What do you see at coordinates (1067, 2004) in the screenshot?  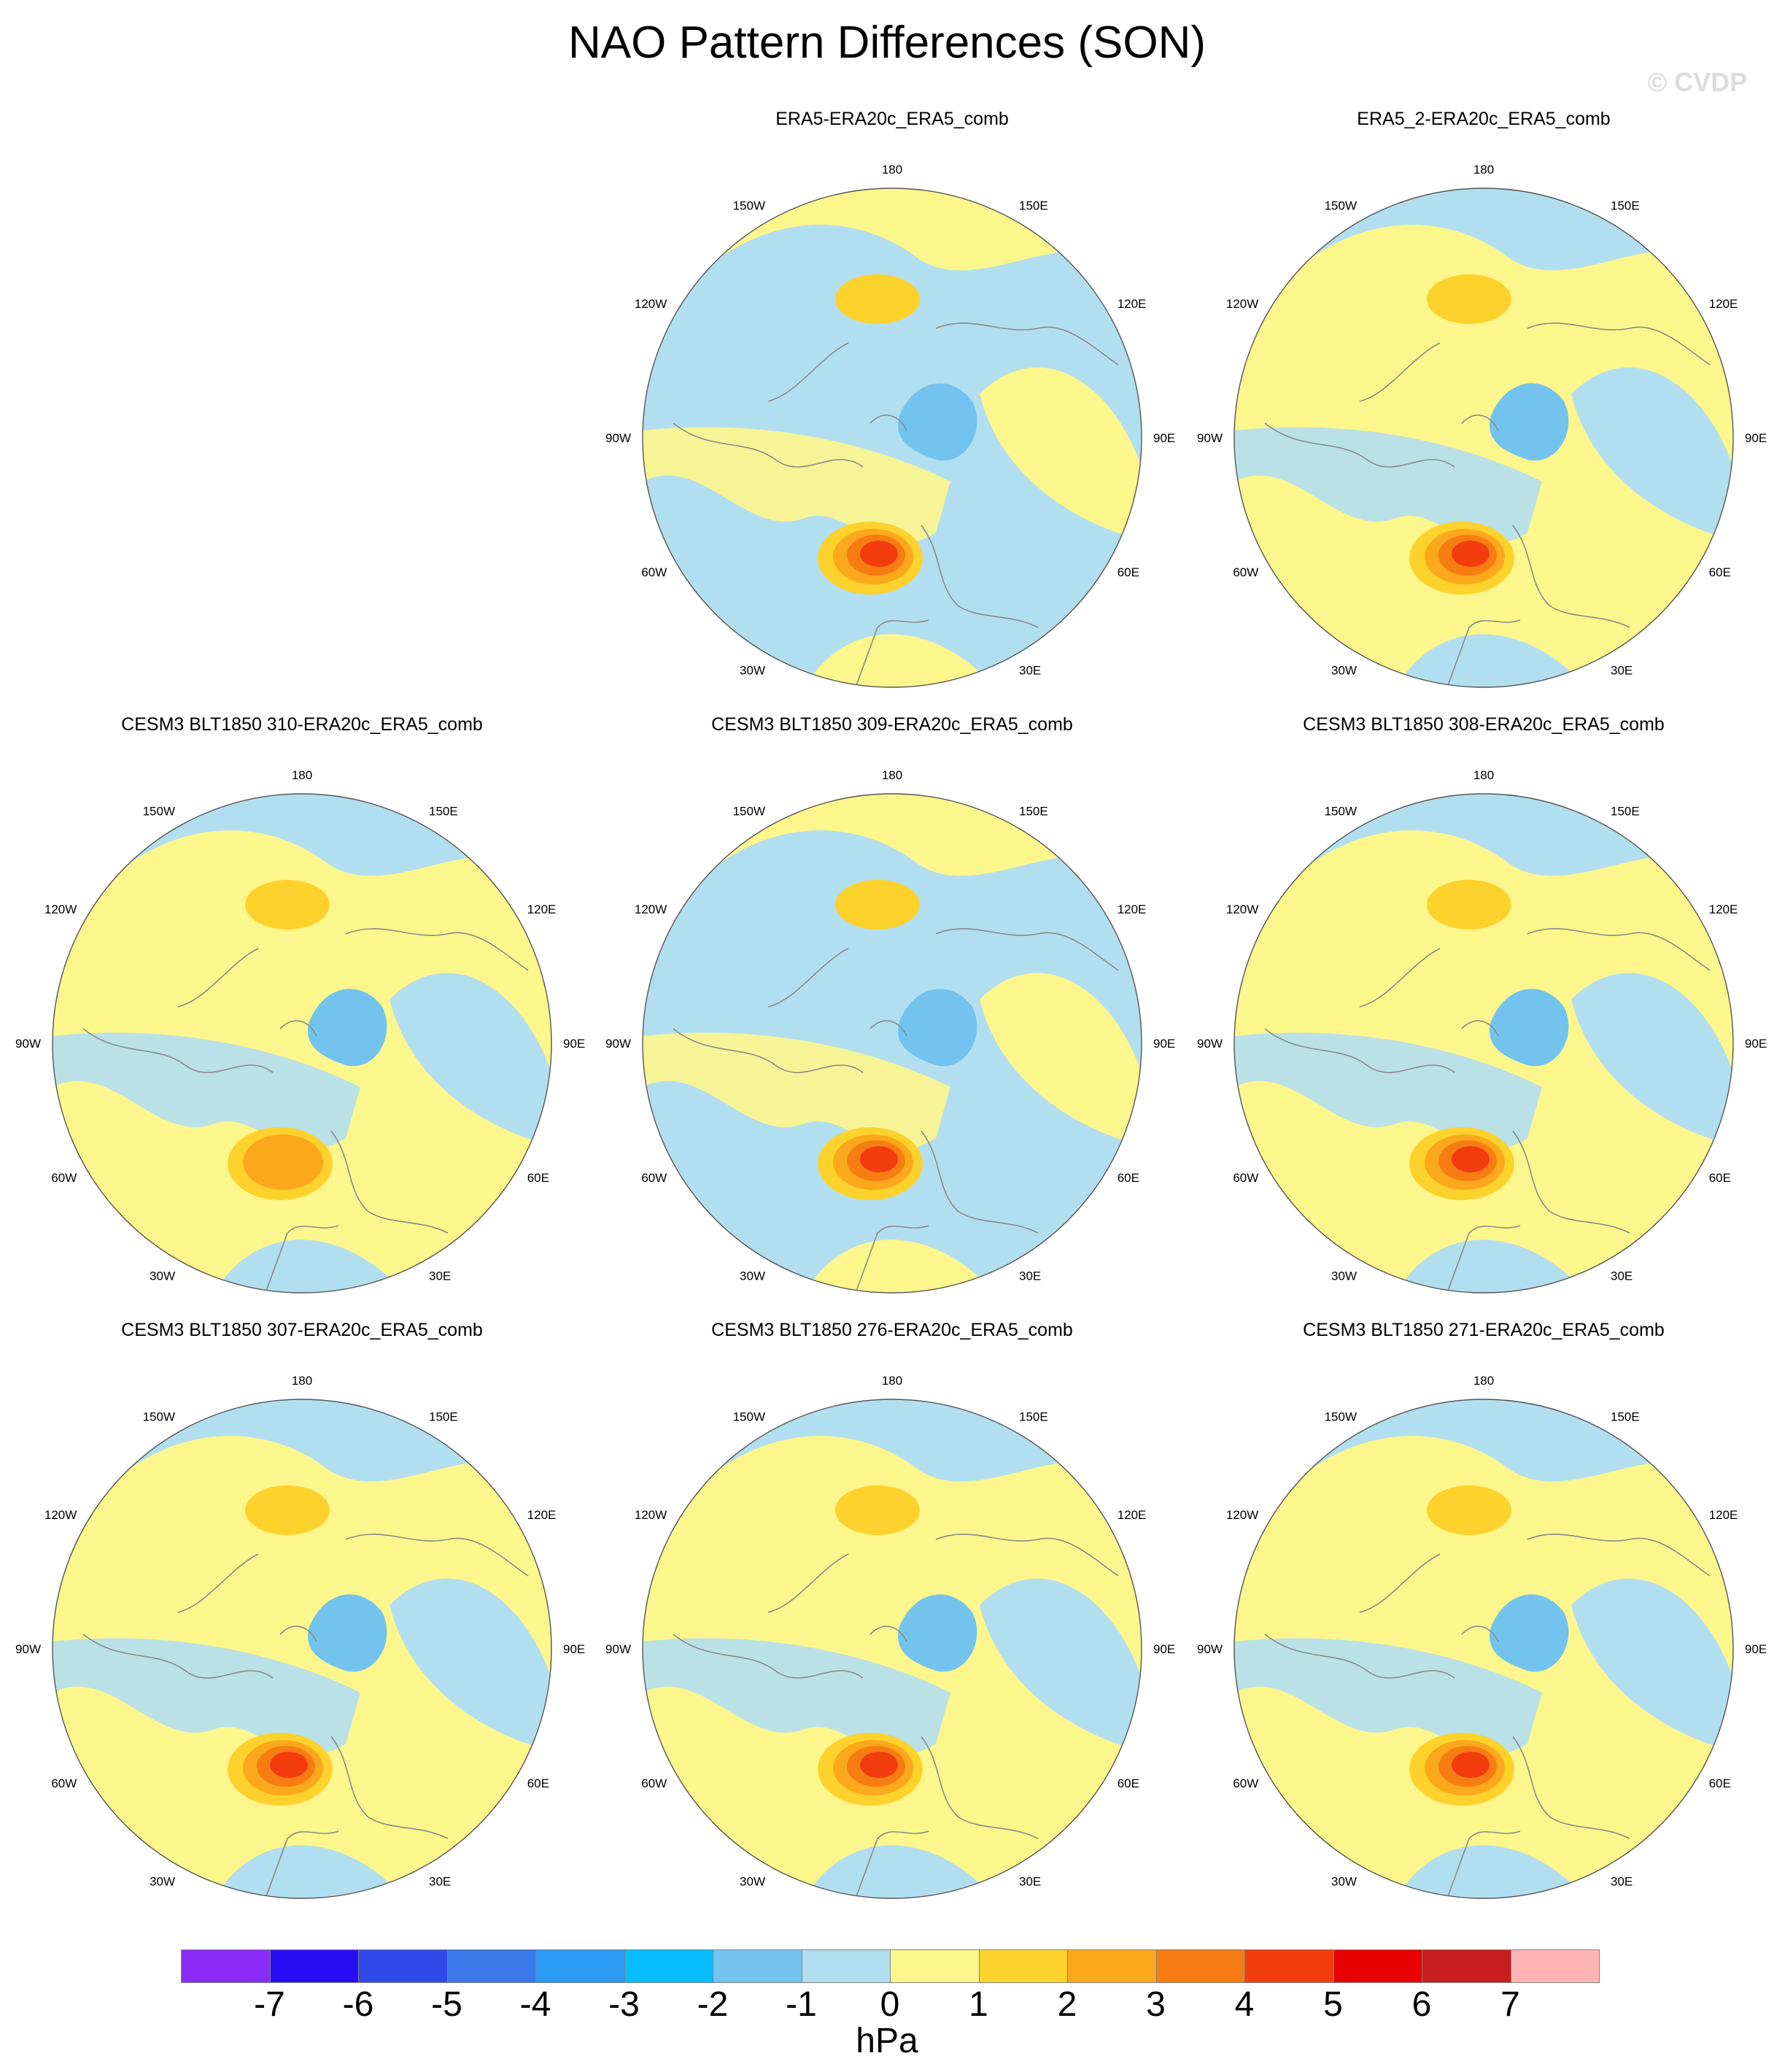 I see `colorbar-tick-label: 2` at bounding box center [1067, 2004].